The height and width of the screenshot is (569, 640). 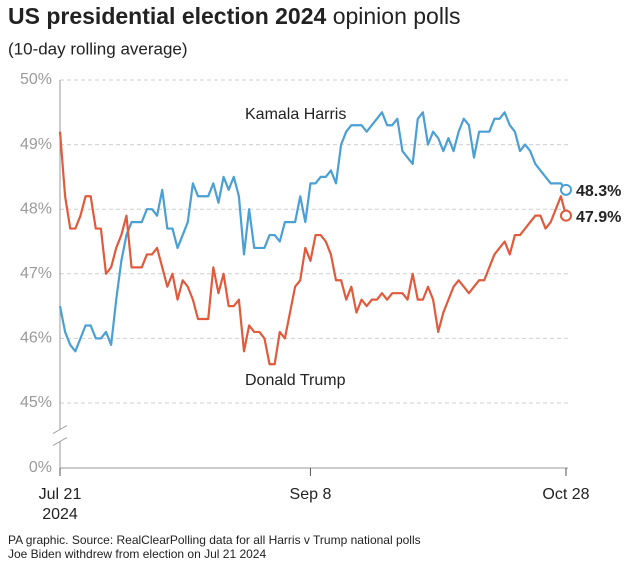 What do you see at coordinates (311, 494) in the screenshot?
I see `x-tick-label: Sep 8` at bounding box center [311, 494].